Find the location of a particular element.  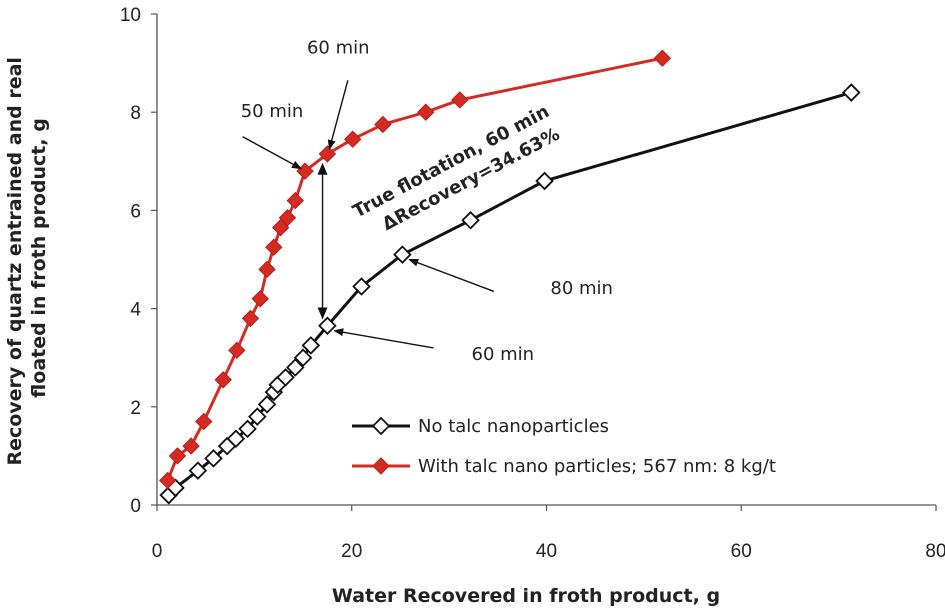

legend-marker-no-talc is located at coordinates (381, 426).